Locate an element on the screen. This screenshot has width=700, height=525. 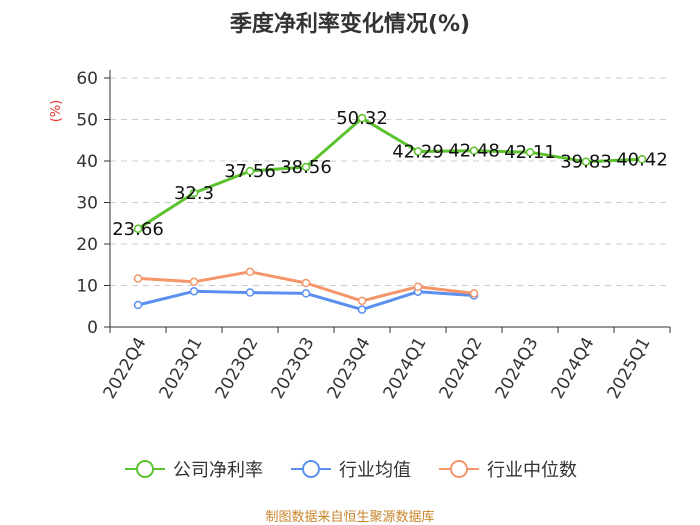
legend-label: 公司净利率 is located at coordinates (218, 470).